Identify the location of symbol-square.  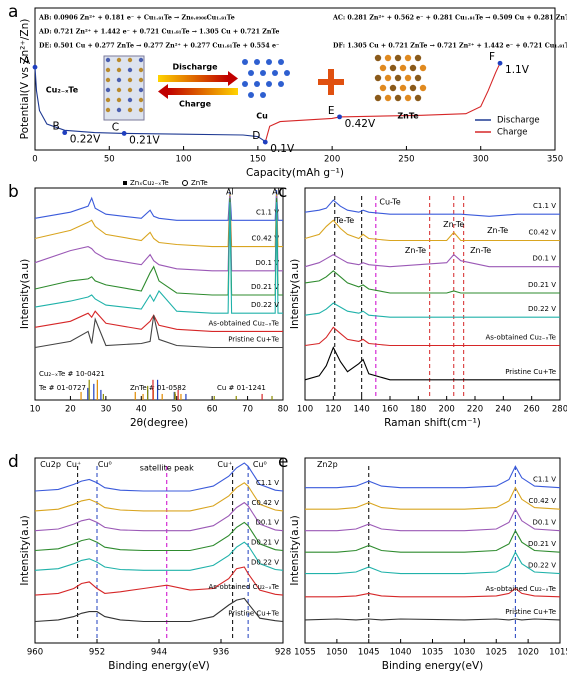
(125, 183).